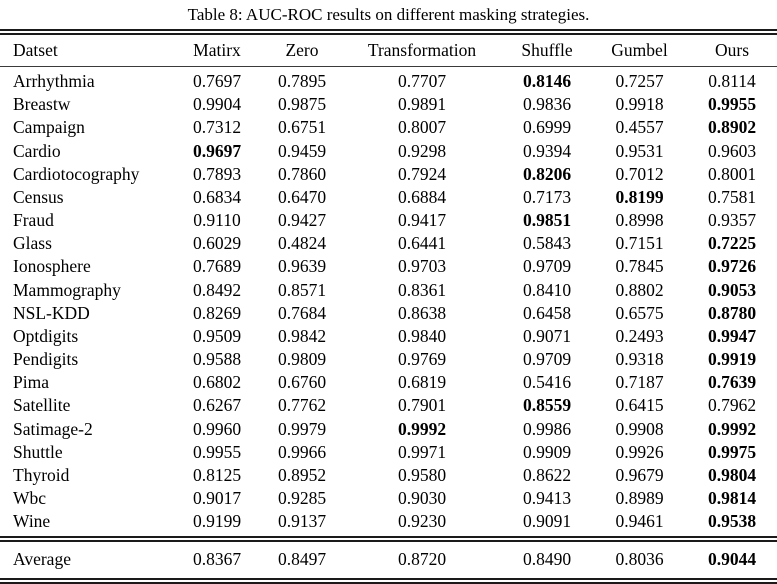 The width and height of the screenshot is (777, 584). Describe the element at coordinates (639, 428) in the screenshot. I see `value-cell: 0.9908` at that location.